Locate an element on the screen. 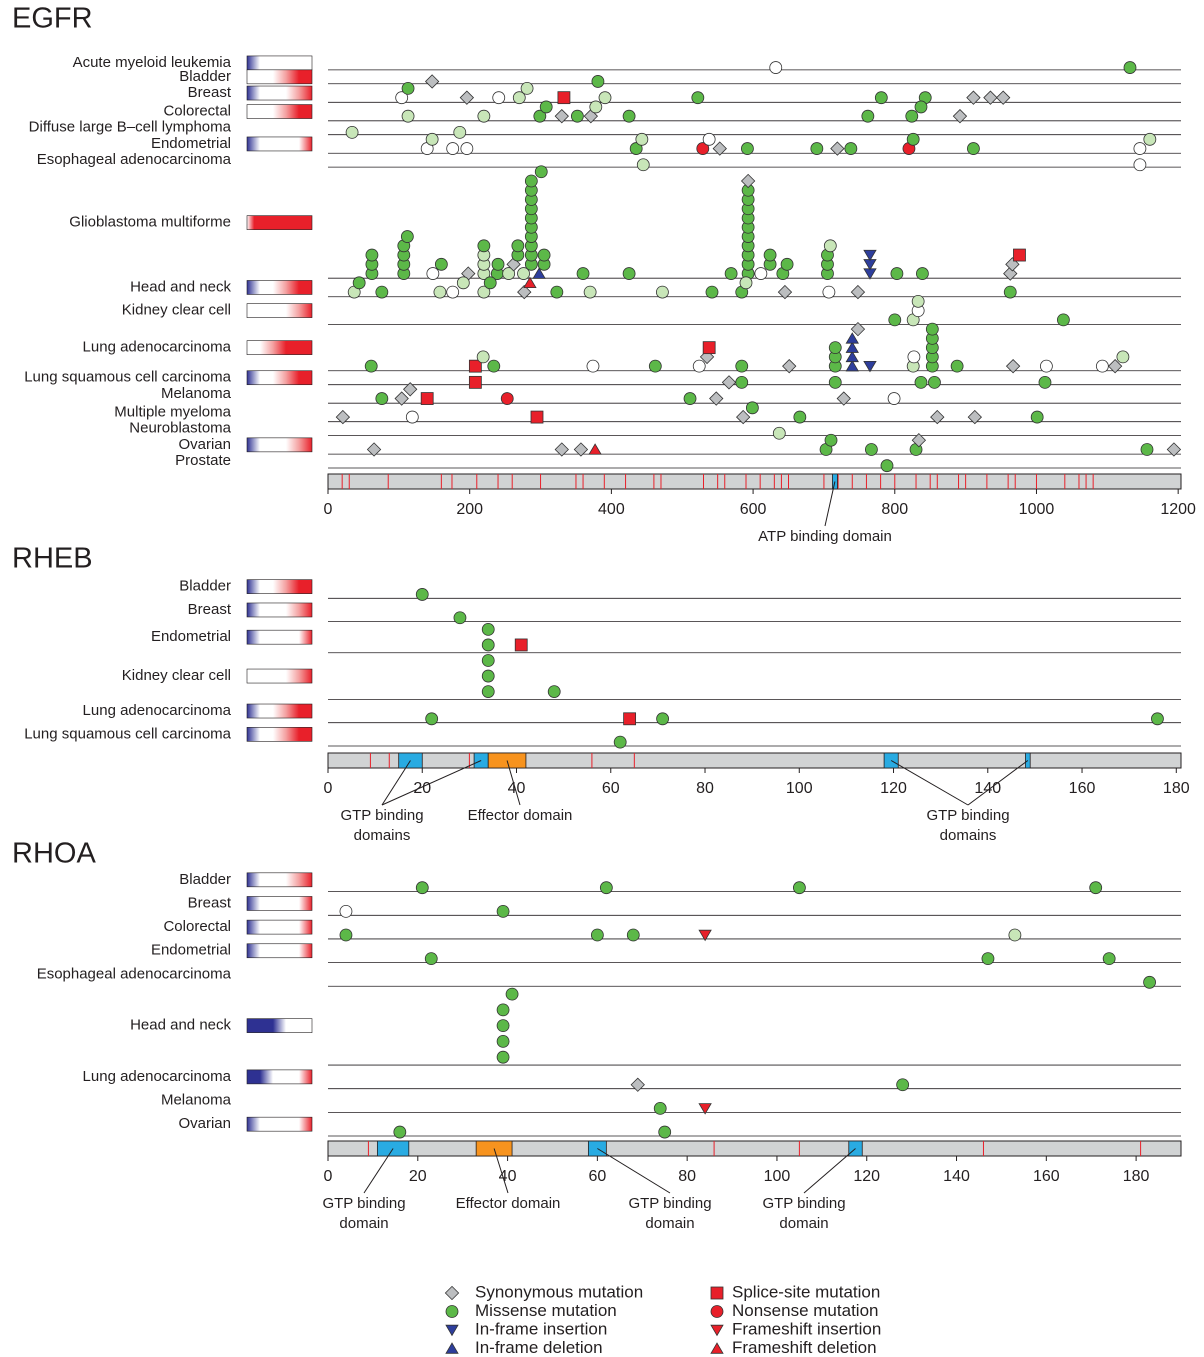 The width and height of the screenshot is (1204, 1357). track-label: Glioblastoma multiforme is located at coordinates (150, 222).